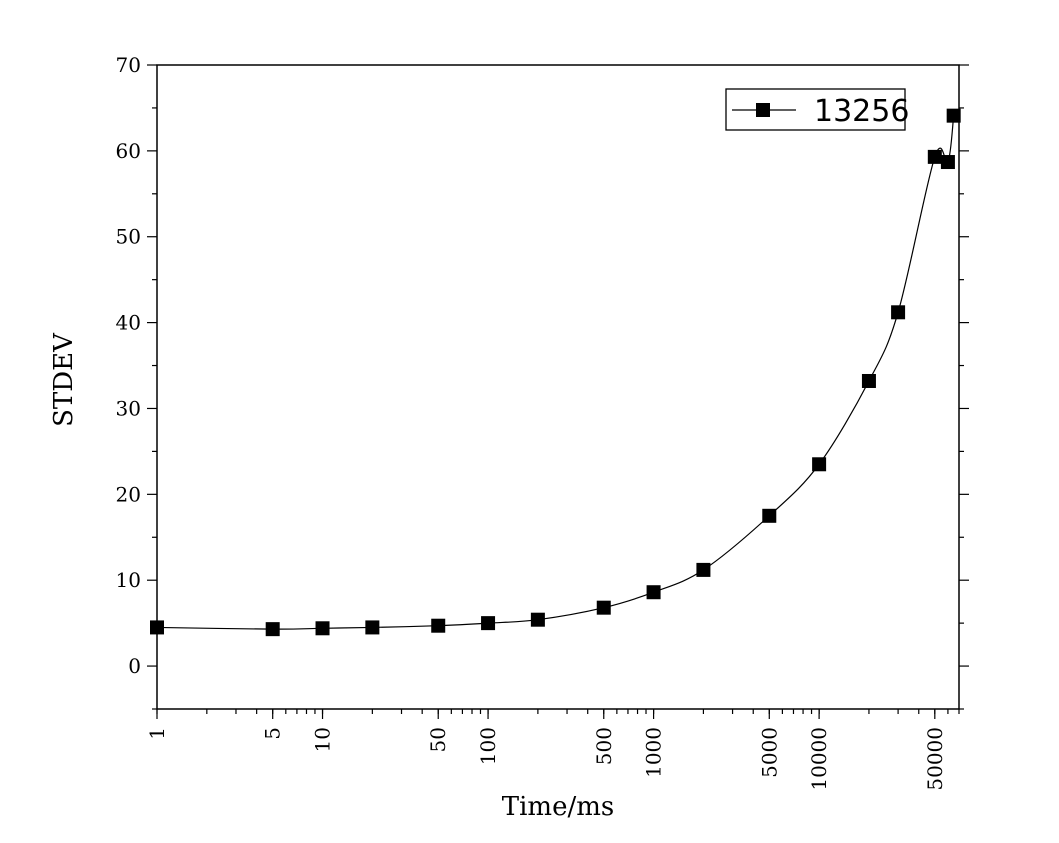 The width and height of the screenshot is (1059, 843). I want to click on x-axis-ticks: 1 5 10 50 100 500 1000 5000 10000 50000, so click(552, 750).